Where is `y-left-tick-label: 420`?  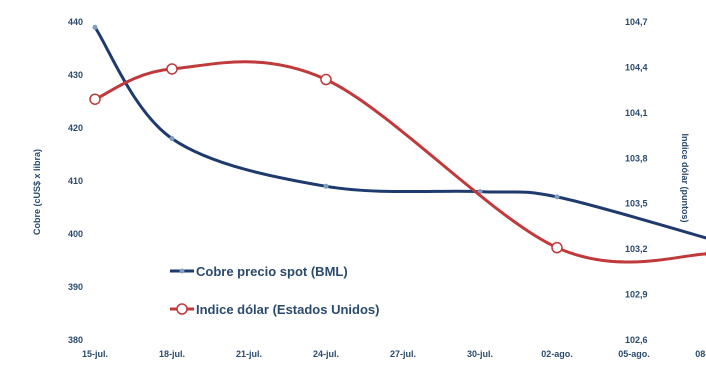 y-left-tick-label: 420 is located at coordinates (75, 128).